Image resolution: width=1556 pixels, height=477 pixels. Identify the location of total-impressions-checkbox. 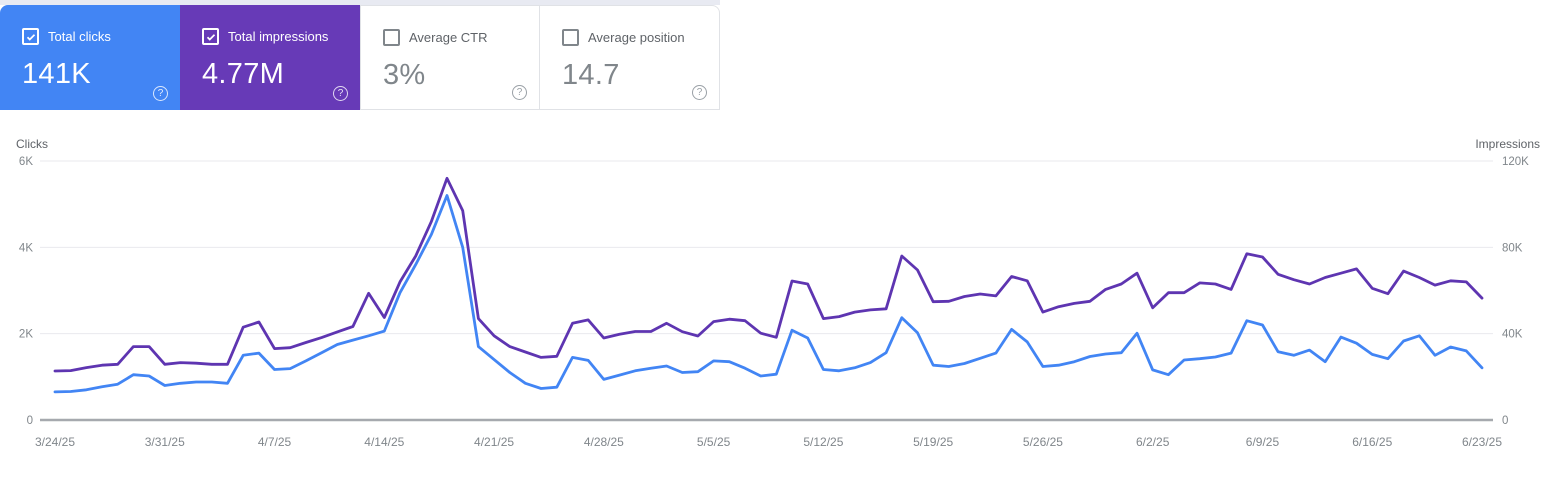
(210, 36).